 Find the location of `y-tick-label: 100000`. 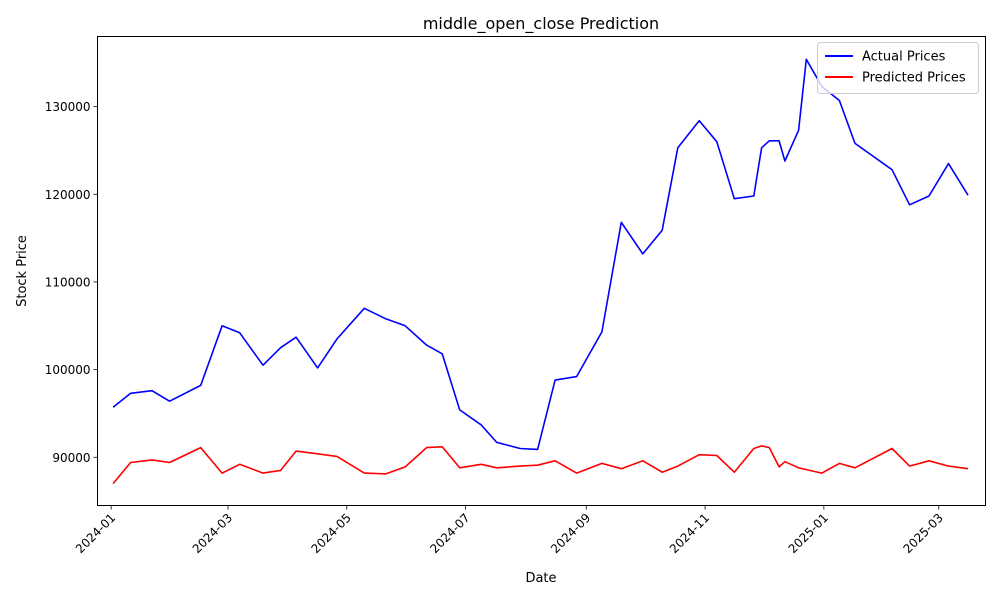

y-tick-label: 100000 is located at coordinates (68, 370).